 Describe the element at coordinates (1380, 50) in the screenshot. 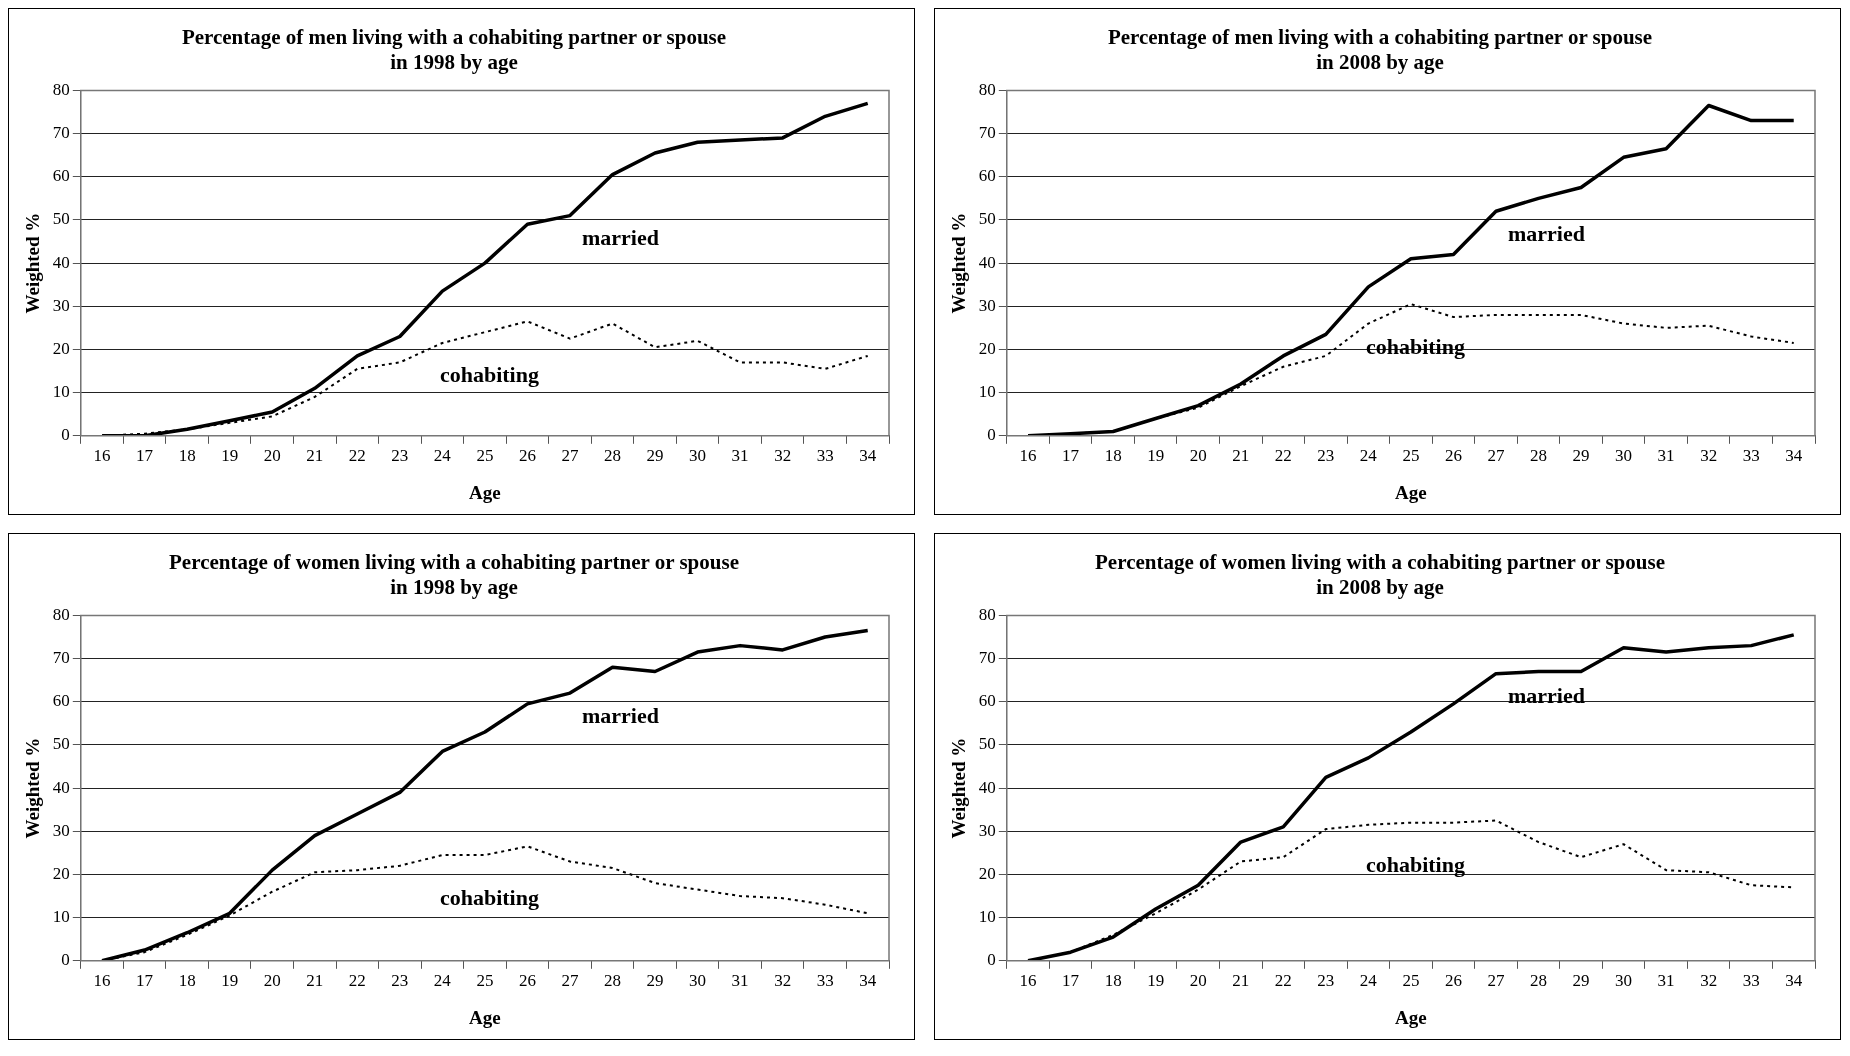

I see `chart-title: Percentage of men living with a cohabiting partner or spouse in 2008 by age` at that location.